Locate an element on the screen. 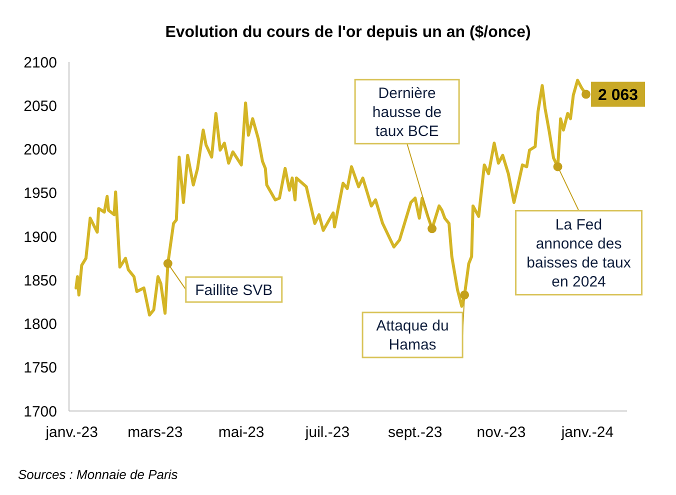  annotation: Dernière hausse de taux BCE is located at coordinates (407, 112).